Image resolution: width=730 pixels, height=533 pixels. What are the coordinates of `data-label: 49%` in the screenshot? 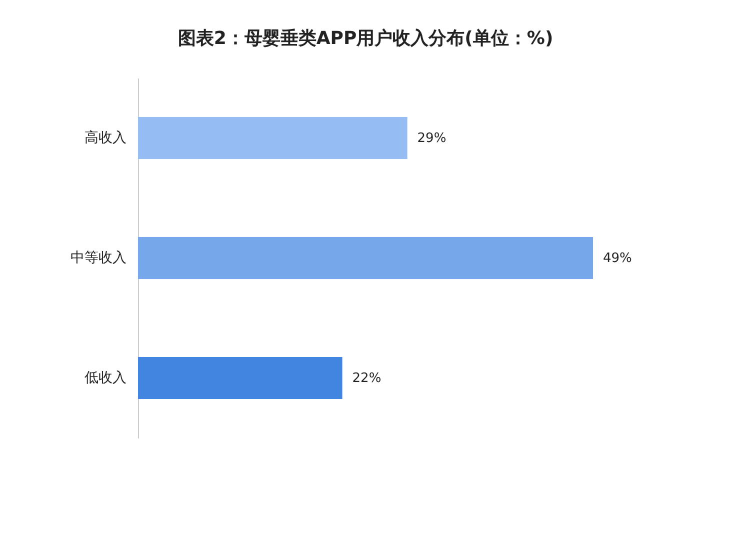 It's located at (617, 258).